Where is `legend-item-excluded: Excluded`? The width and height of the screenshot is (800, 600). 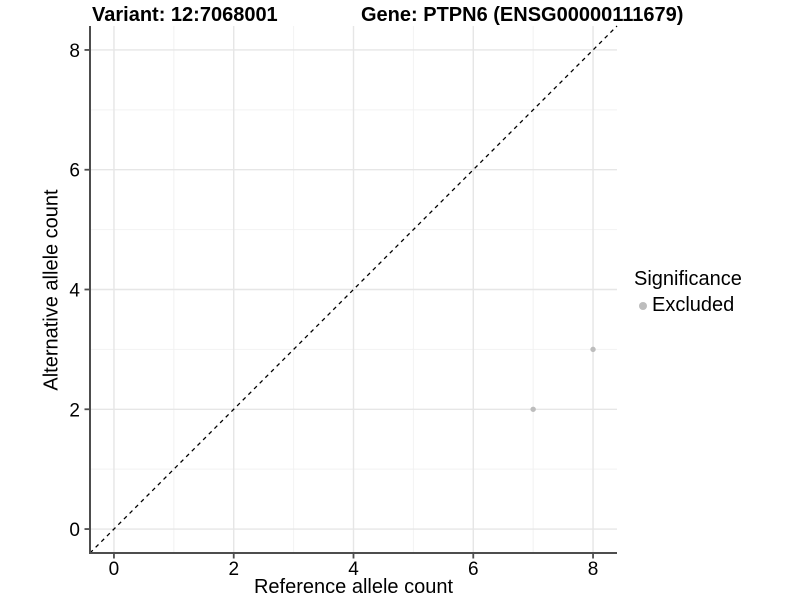 legend-item-excluded: Excluded is located at coordinates (687, 305).